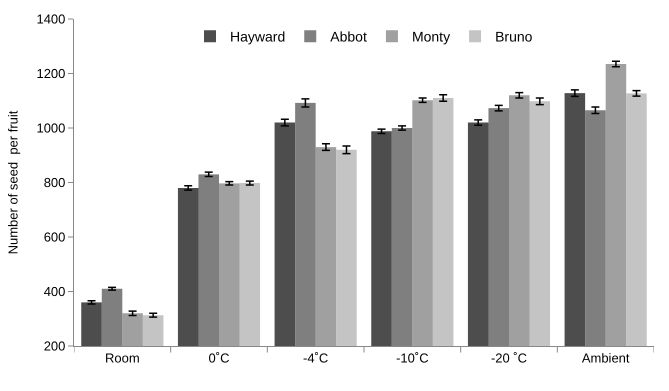 This screenshot has width=669, height=391. What do you see at coordinates (55, 237) in the screenshot?
I see `y-tick-label: 600` at bounding box center [55, 237].